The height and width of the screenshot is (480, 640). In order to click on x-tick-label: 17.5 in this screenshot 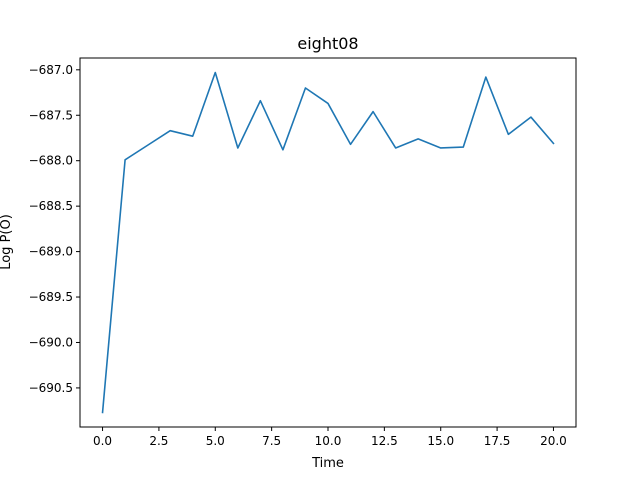, I will do `click(497, 441)`.